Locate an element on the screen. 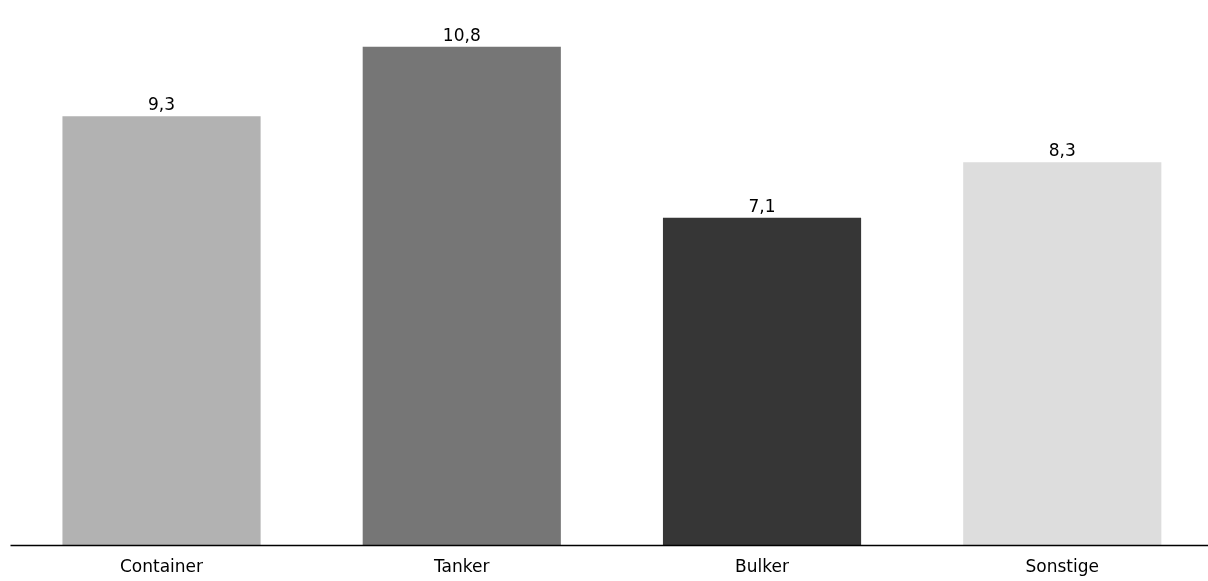 The width and height of the screenshot is (1208, 581). x-tick-label: Bulker is located at coordinates (762, 565).